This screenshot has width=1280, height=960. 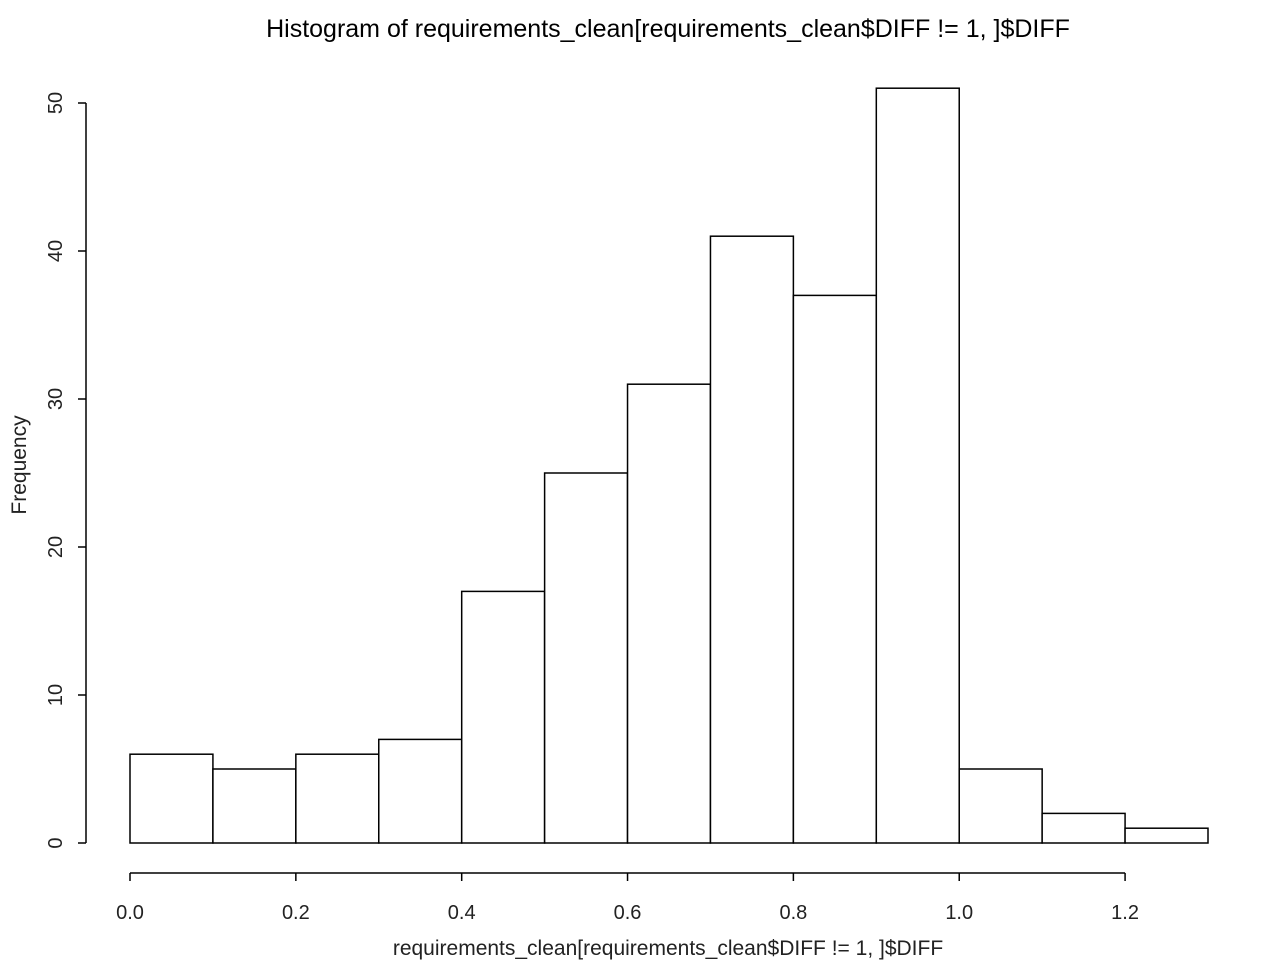 I want to click on x-tick-label: 0.0, so click(x=130, y=913).